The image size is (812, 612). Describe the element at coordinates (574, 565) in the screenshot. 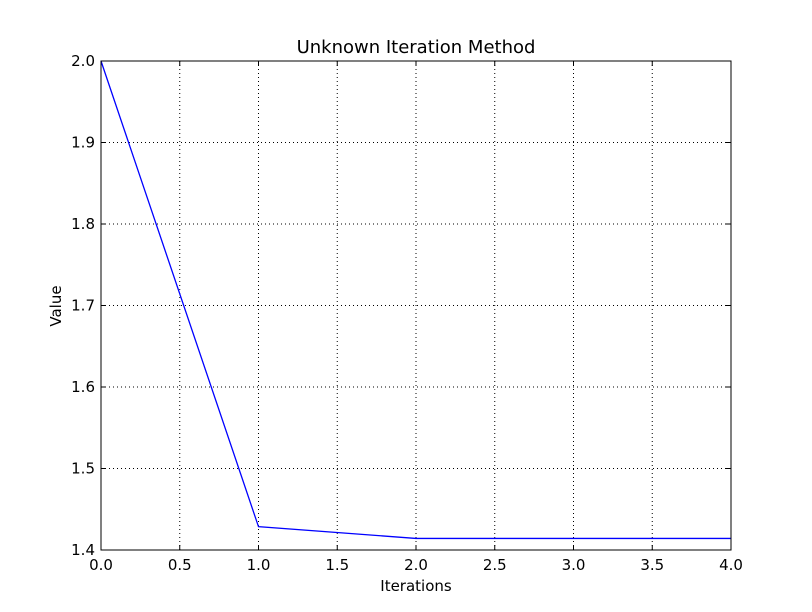

I see `x-tick-label: 3.0` at that location.